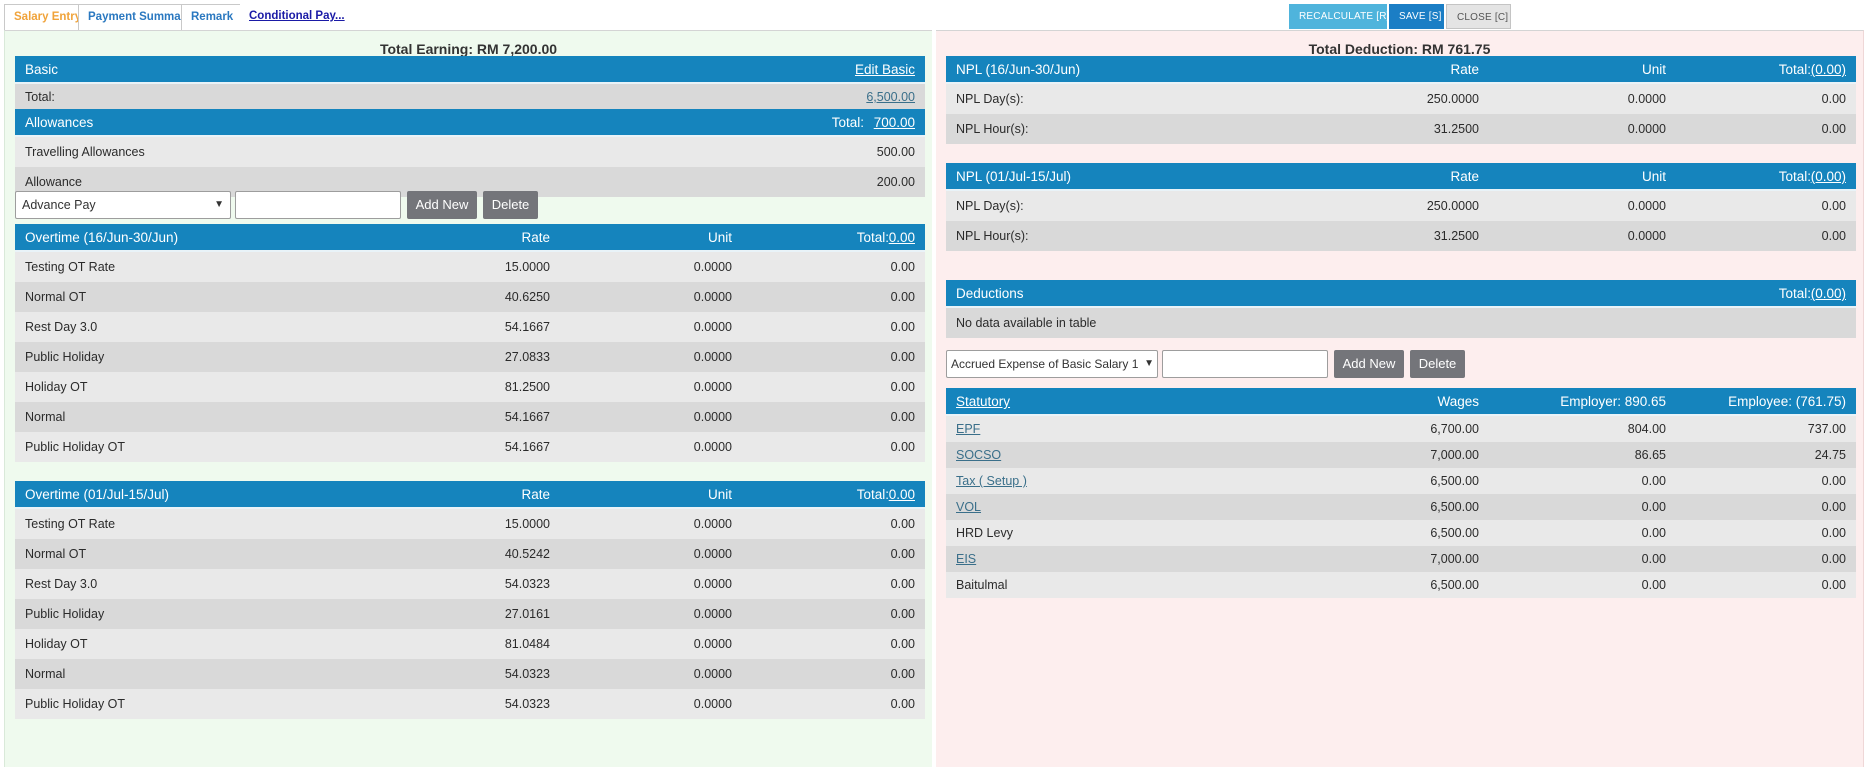 This screenshot has width=1868, height=767. Describe the element at coordinates (53, 182) in the screenshot. I see `row-label: Allowance` at that location.